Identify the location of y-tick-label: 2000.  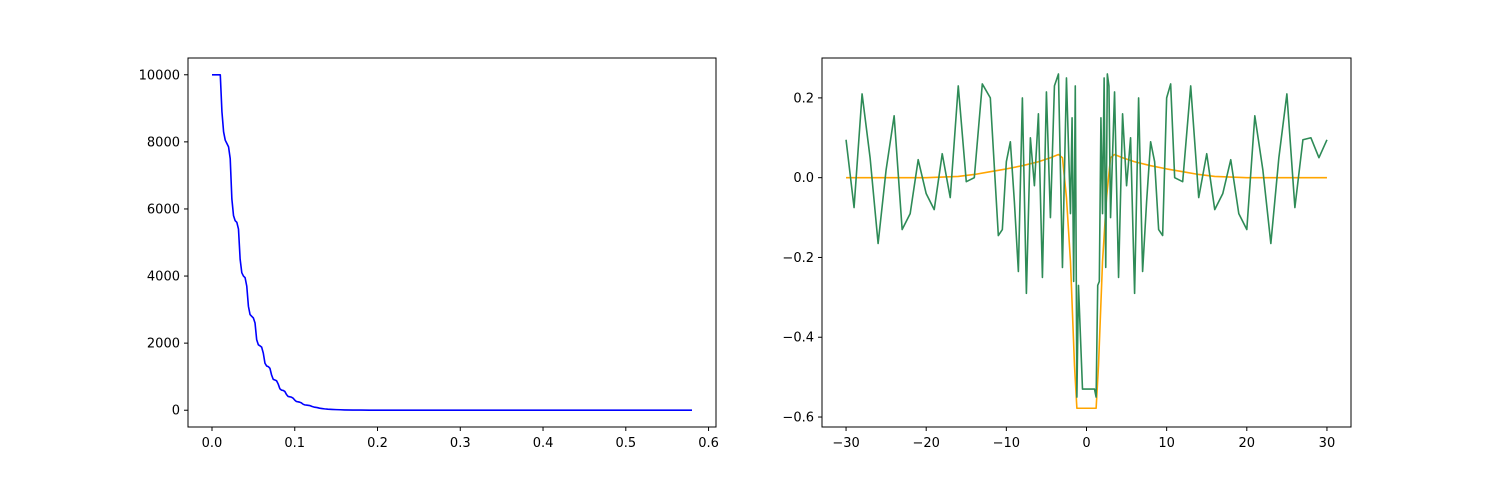
(163, 344).